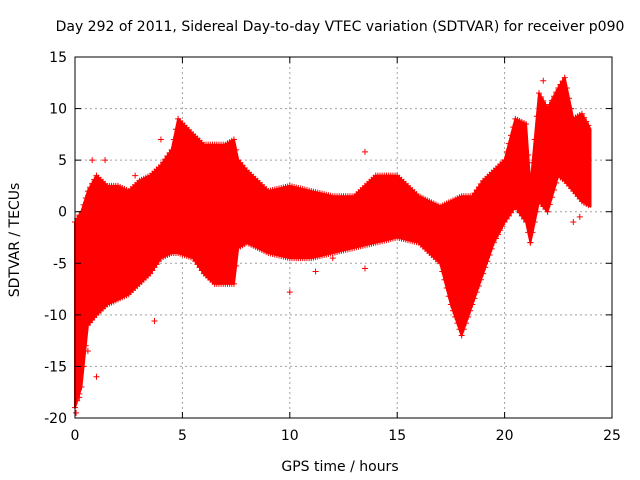 The image size is (640, 480). I want to click on x-tick-label: 0, so click(75, 436).